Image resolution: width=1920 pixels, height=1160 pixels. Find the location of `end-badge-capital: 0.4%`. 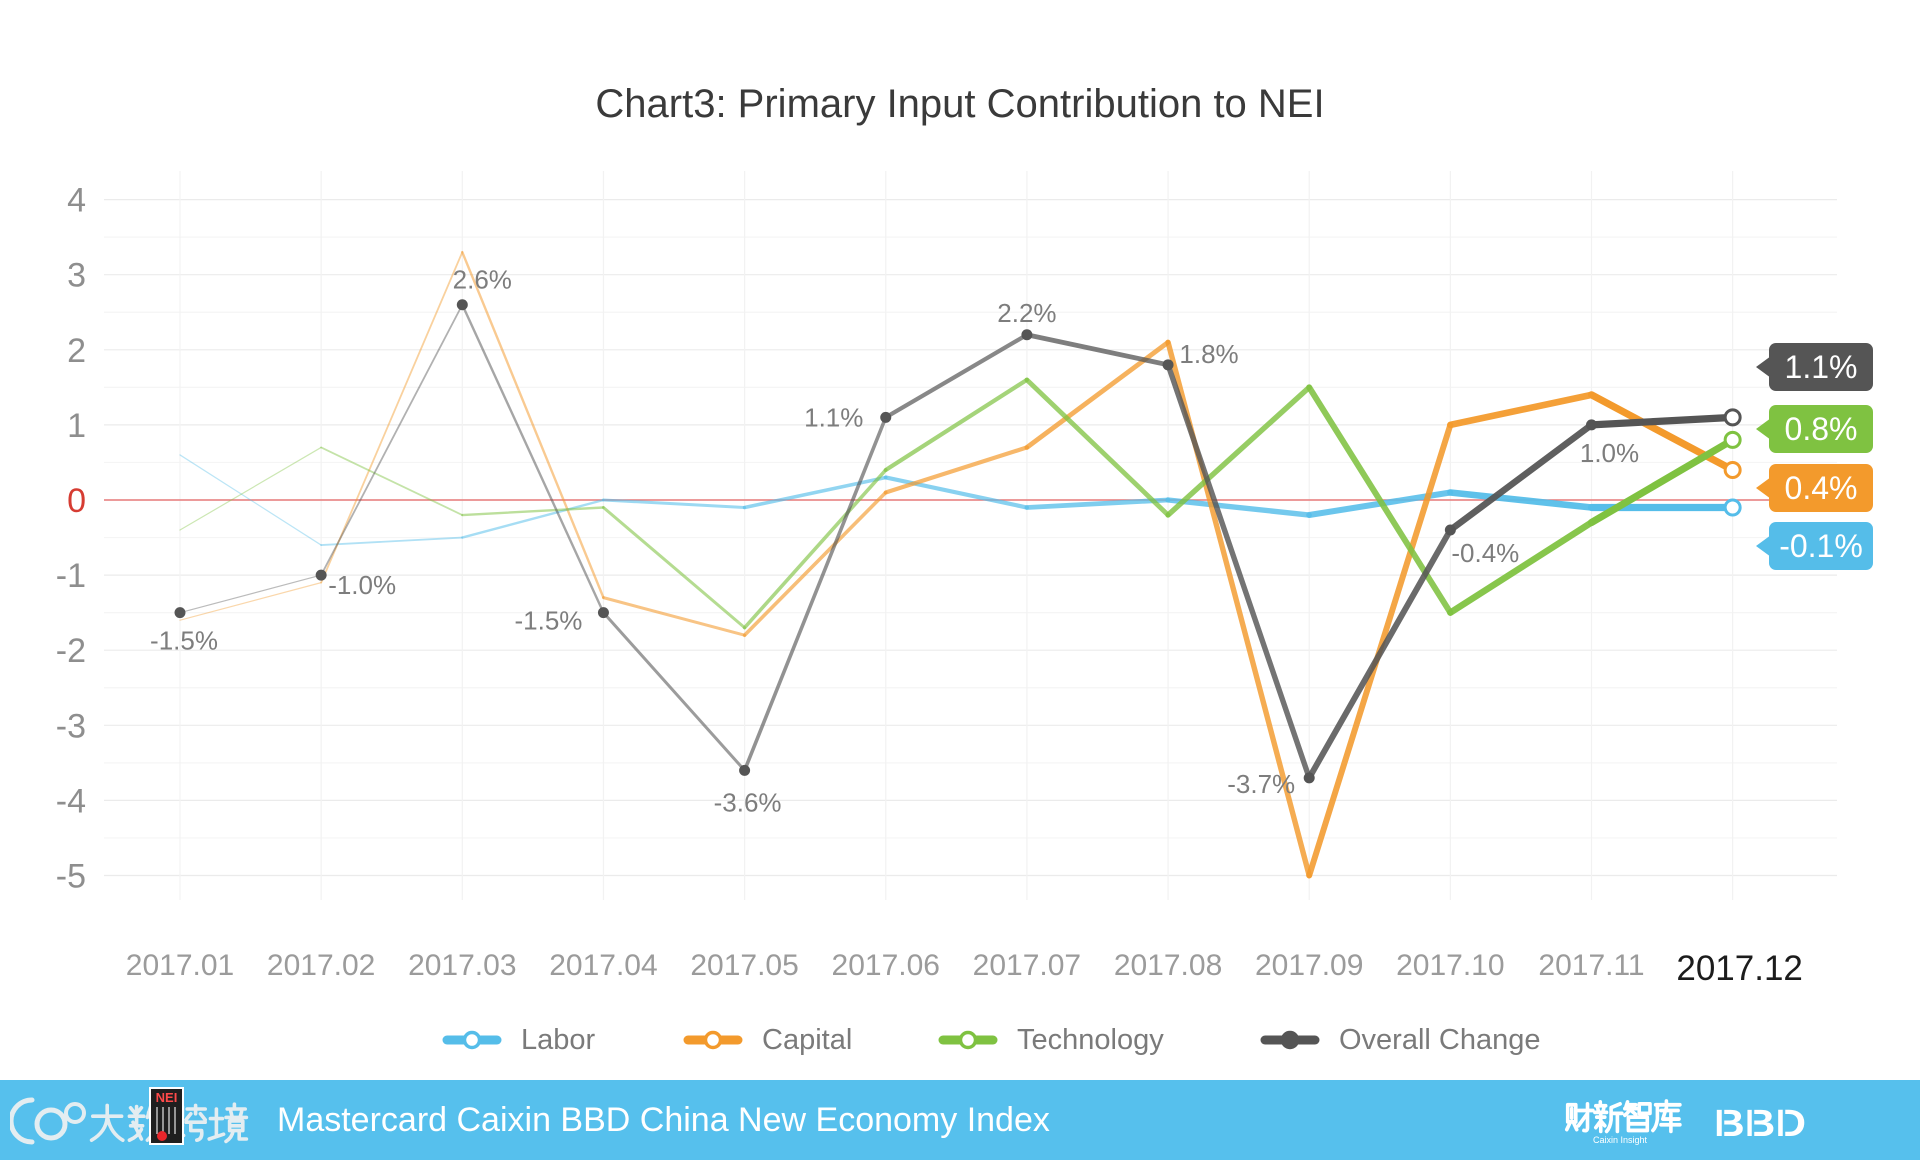

end-badge-capital: 0.4% is located at coordinates (1814, 488).